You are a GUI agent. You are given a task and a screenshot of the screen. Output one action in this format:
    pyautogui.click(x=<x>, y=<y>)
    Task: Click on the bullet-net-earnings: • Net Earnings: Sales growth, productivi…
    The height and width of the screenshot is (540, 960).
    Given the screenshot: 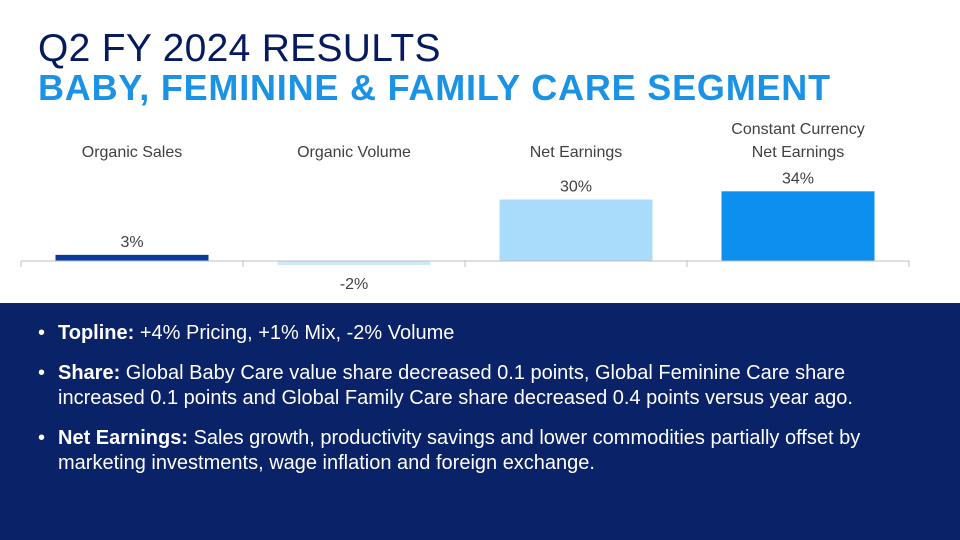 What is the action you would take?
    pyautogui.click(x=478, y=451)
    